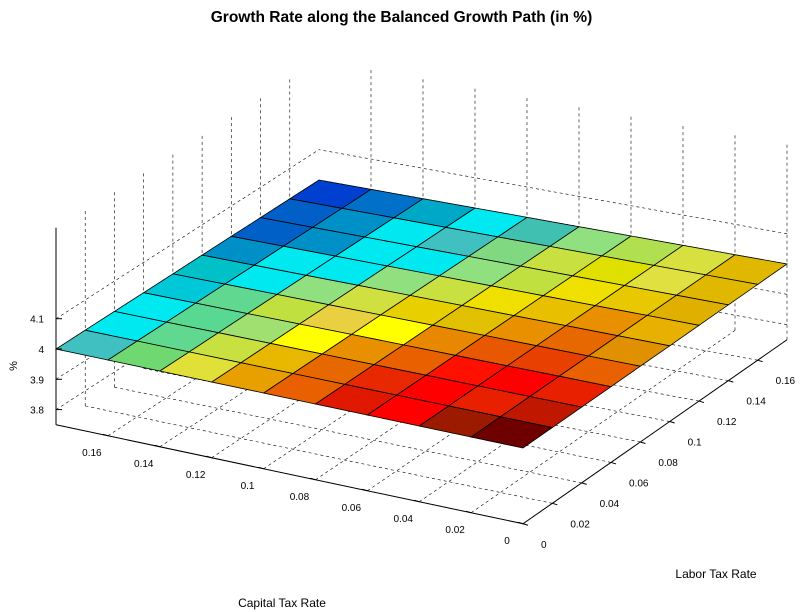 The width and height of the screenshot is (803, 612). Describe the element at coordinates (352, 508) in the screenshot. I see `capital-tax-tick-label: 0.06` at that location.